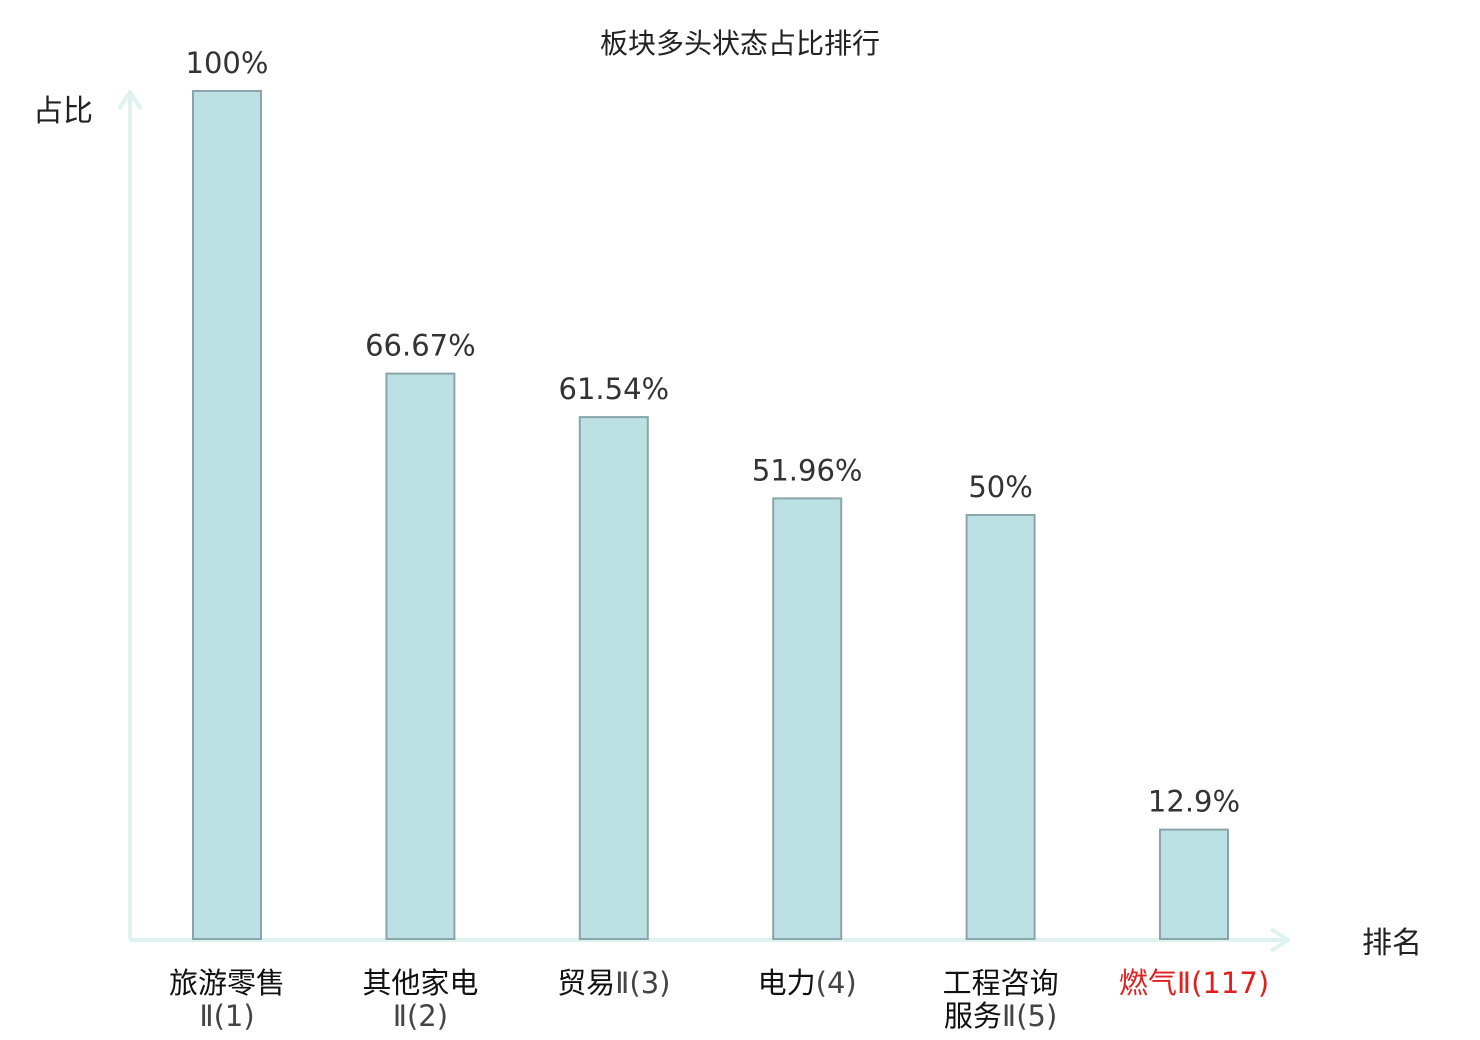 This screenshot has width=1480, height=1040. What do you see at coordinates (420, 983) in the screenshot?
I see `category-label-line: 其他家电` at bounding box center [420, 983].